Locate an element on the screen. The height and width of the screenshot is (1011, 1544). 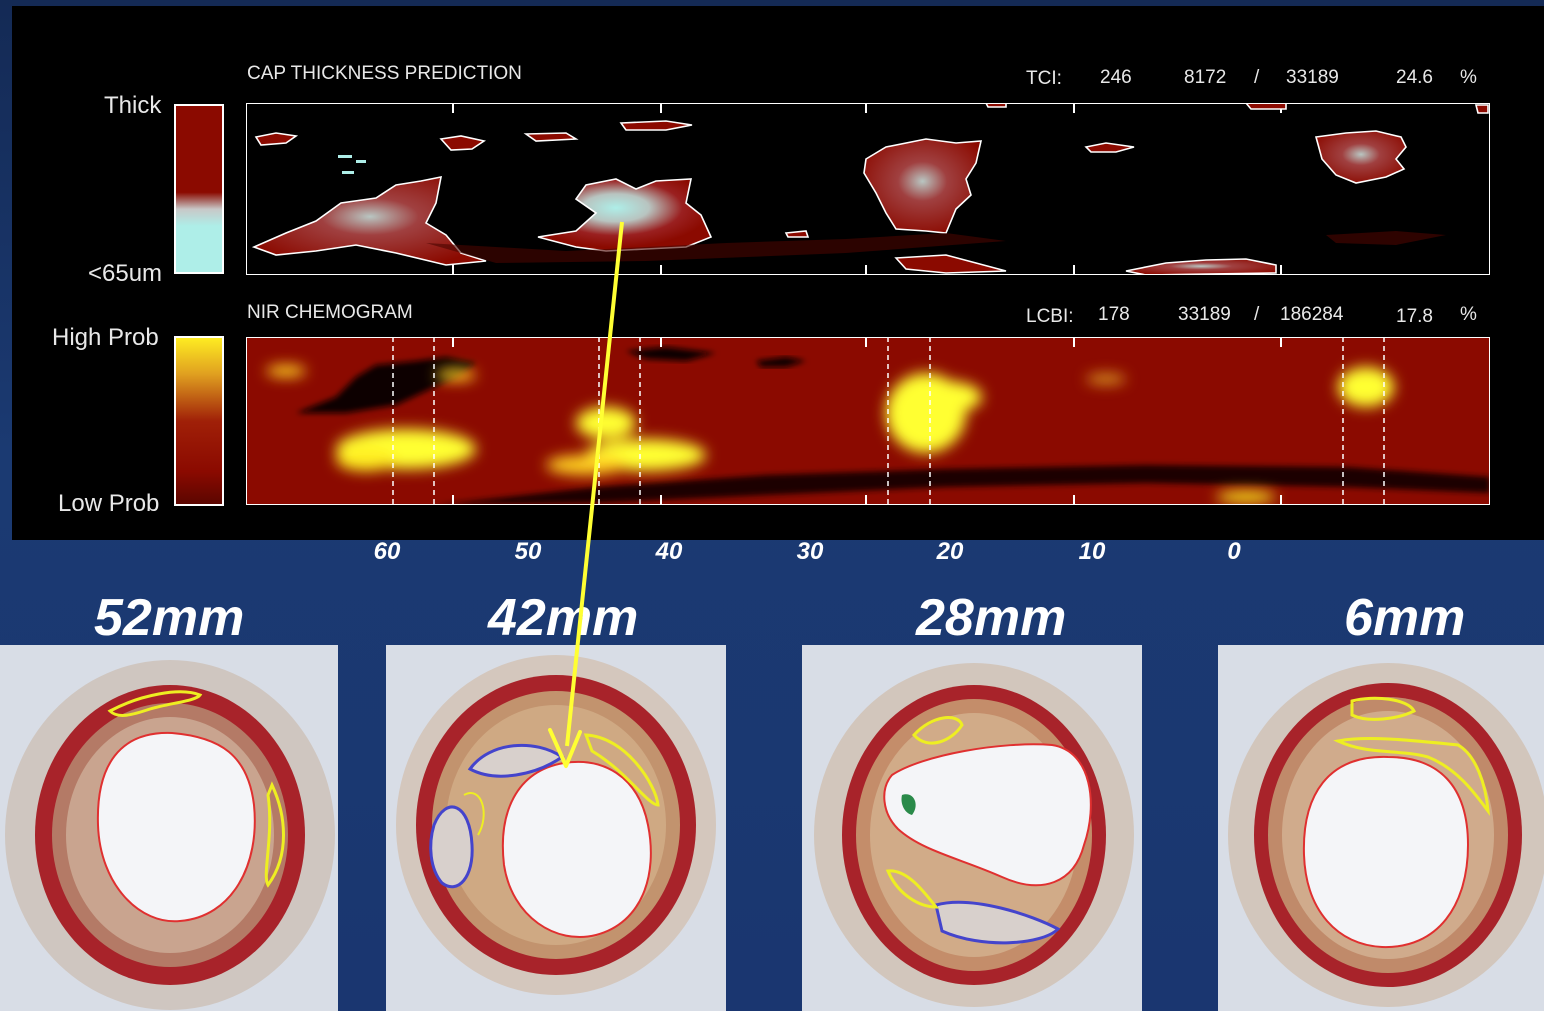
lcbi-percent-unit: % is located at coordinates (1468, 314).